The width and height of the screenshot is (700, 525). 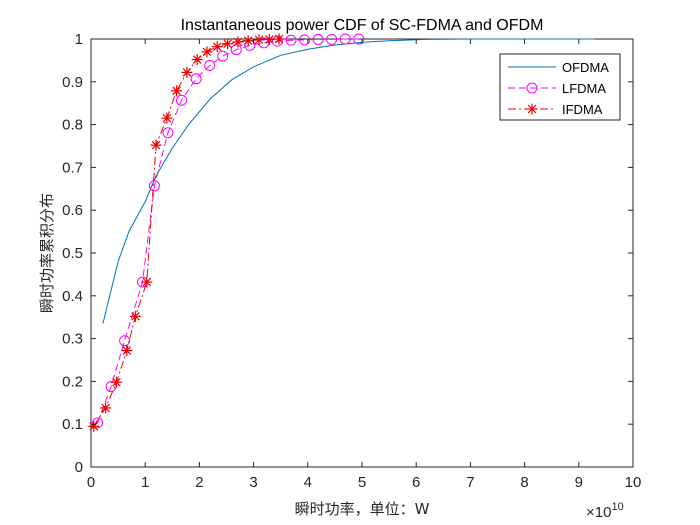 What do you see at coordinates (72, 339) in the screenshot?
I see `y-tick-label: 0.3` at bounding box center [72, 339].